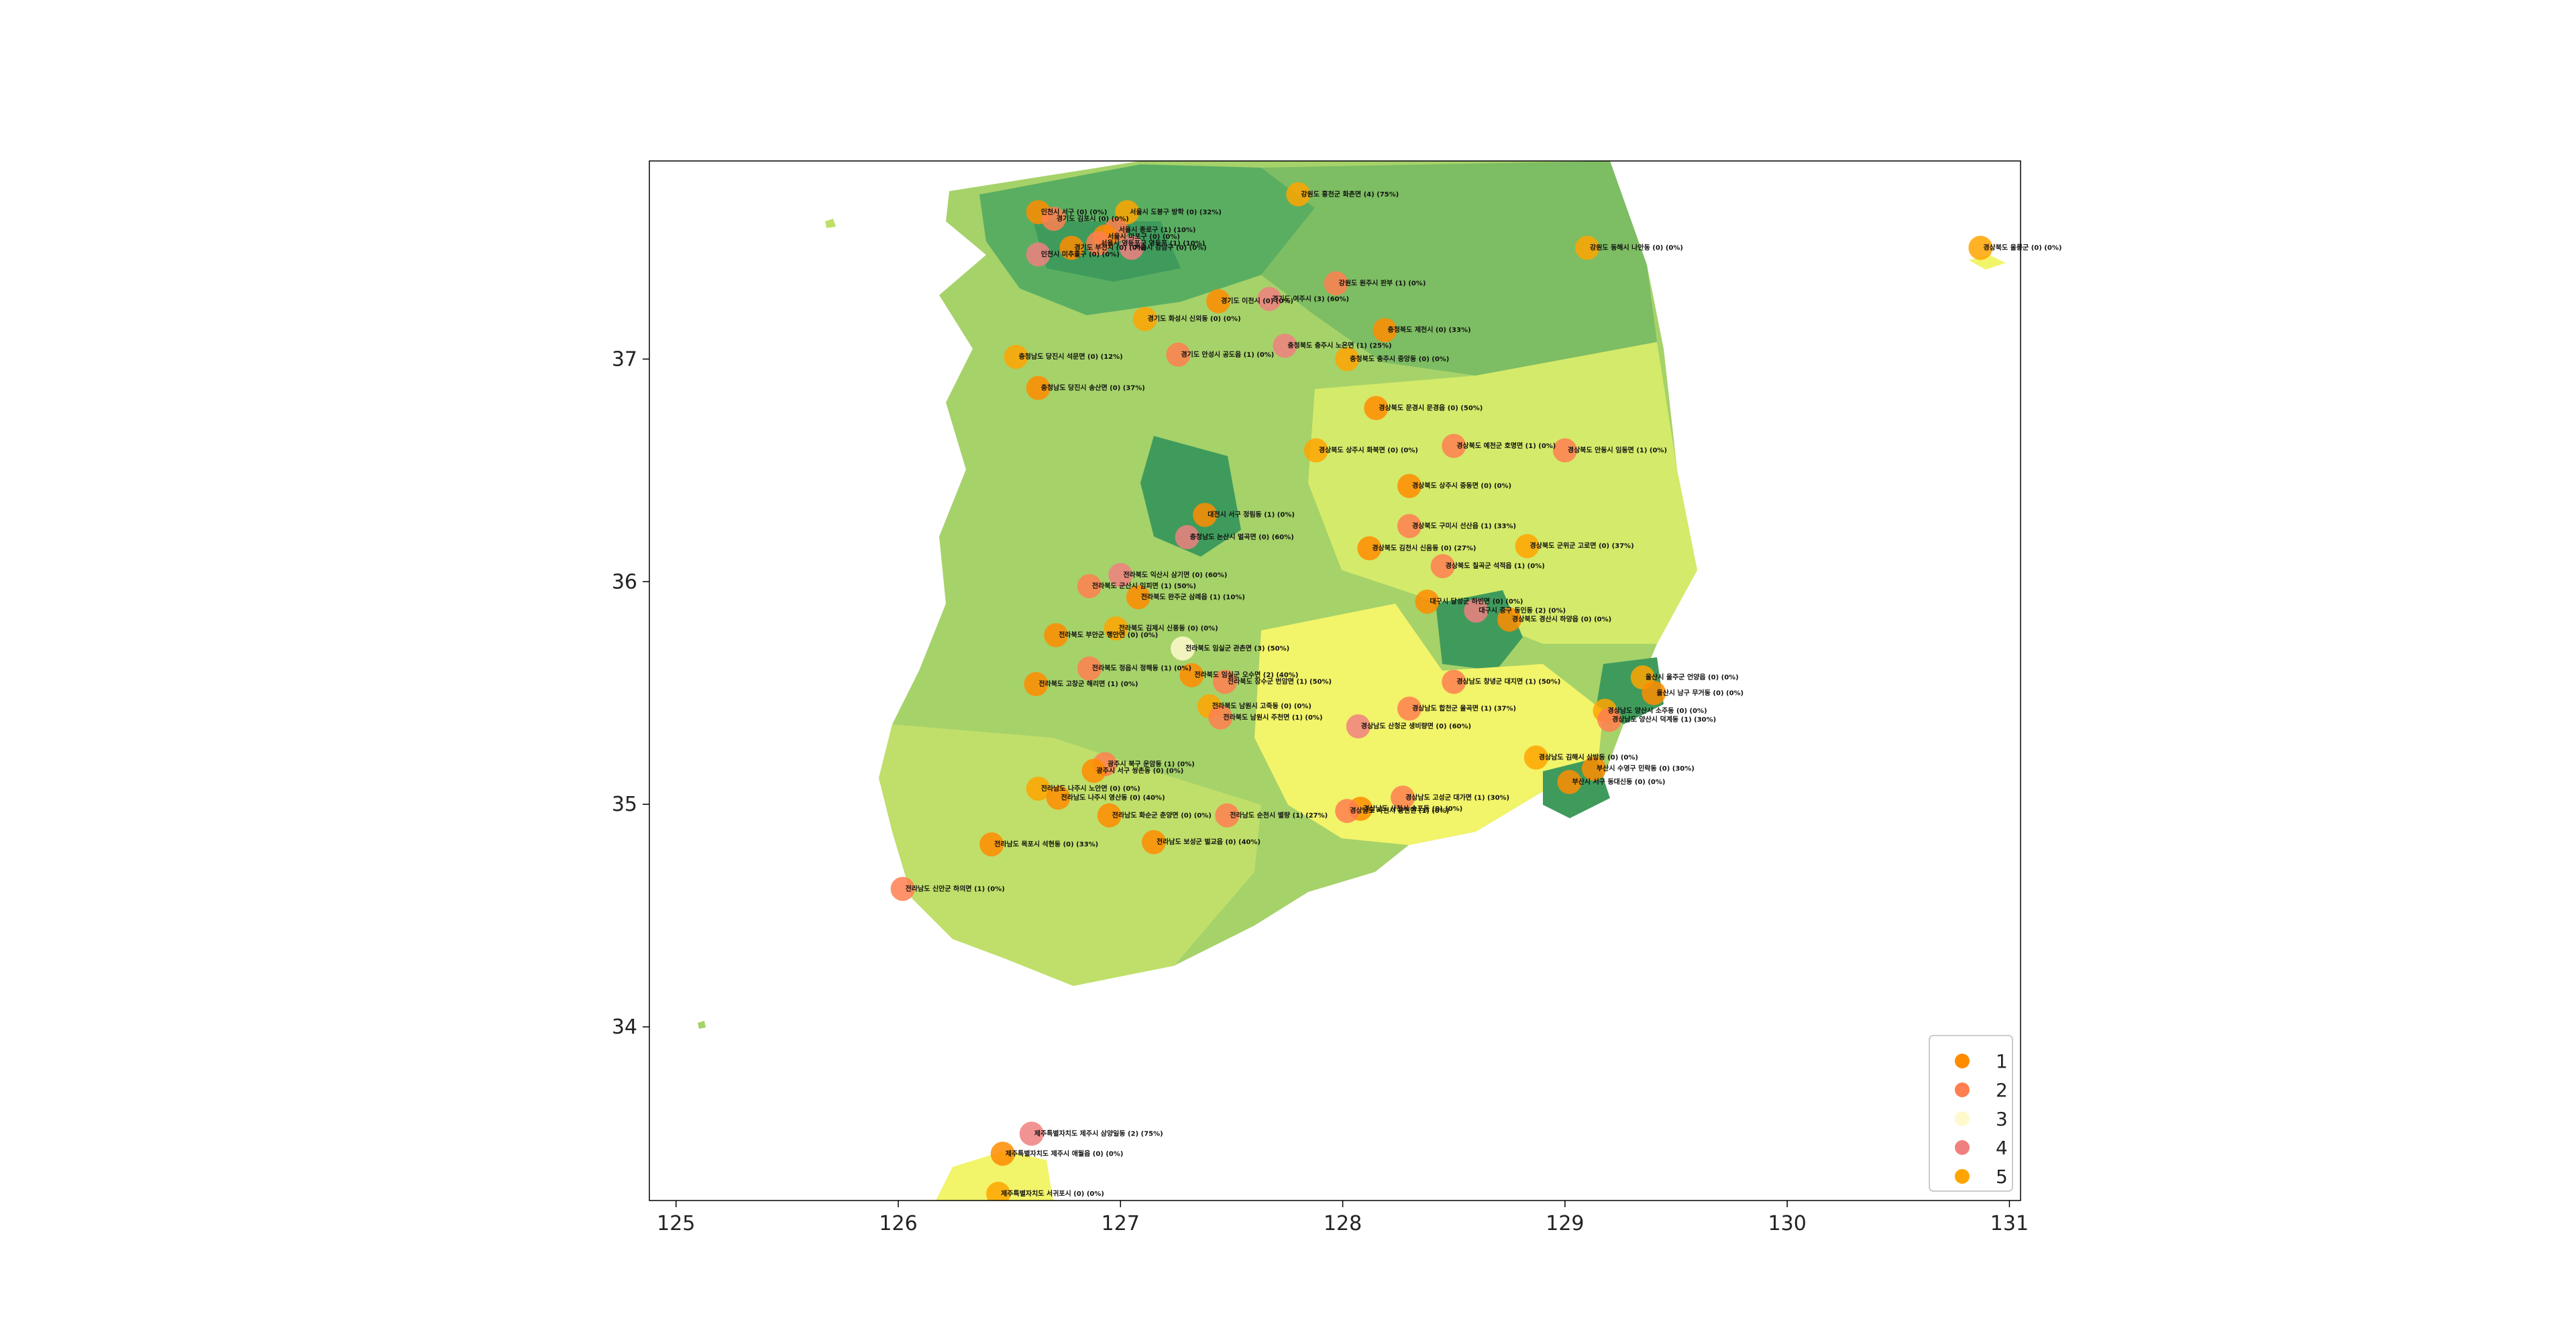 Image resolution: width=2576 pixels, height=1336 pixels. Describe the element at coordinates (1368, 450) in the screenshot. I see `map-point-label: 경상북도 상주시 화북면 (0) (0%)` at that location.